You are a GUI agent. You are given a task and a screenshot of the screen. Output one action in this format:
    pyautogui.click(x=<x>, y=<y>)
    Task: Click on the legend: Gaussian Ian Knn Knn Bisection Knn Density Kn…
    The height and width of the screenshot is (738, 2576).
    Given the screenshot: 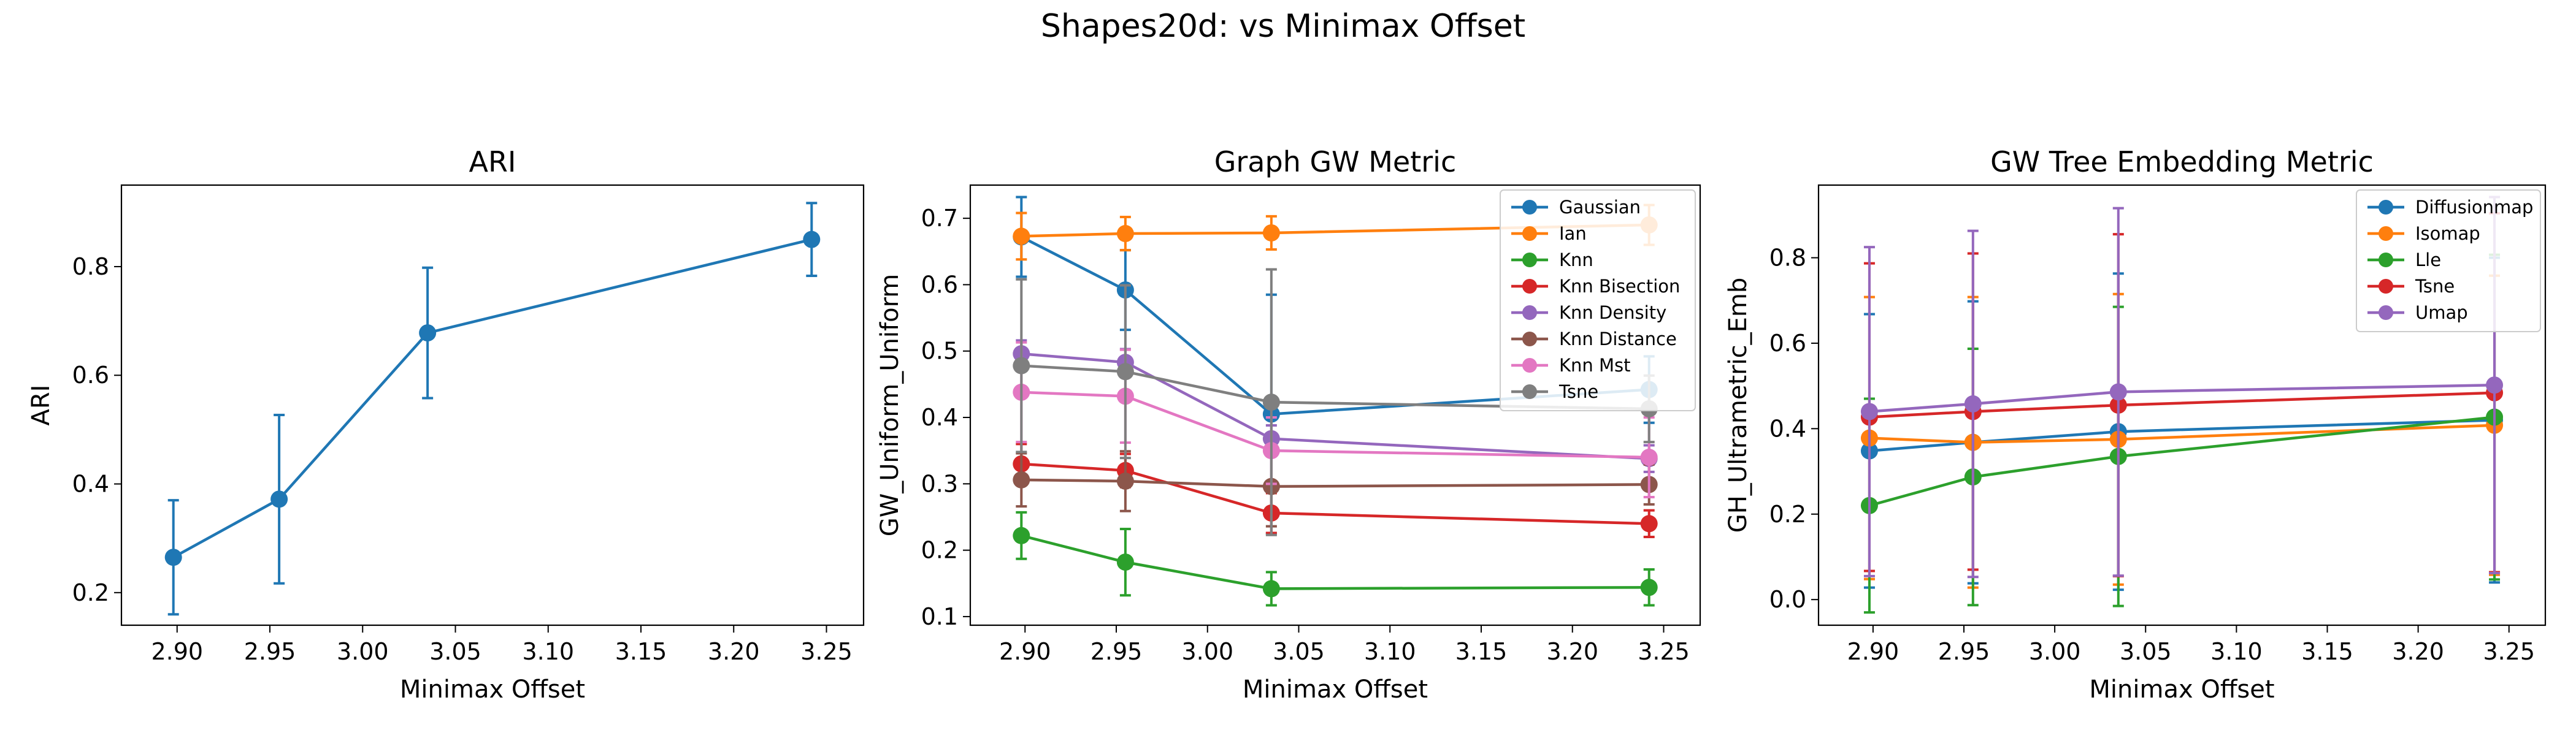 What is the action you would take?
    pyautogui.click(x=1598, y=300)
    